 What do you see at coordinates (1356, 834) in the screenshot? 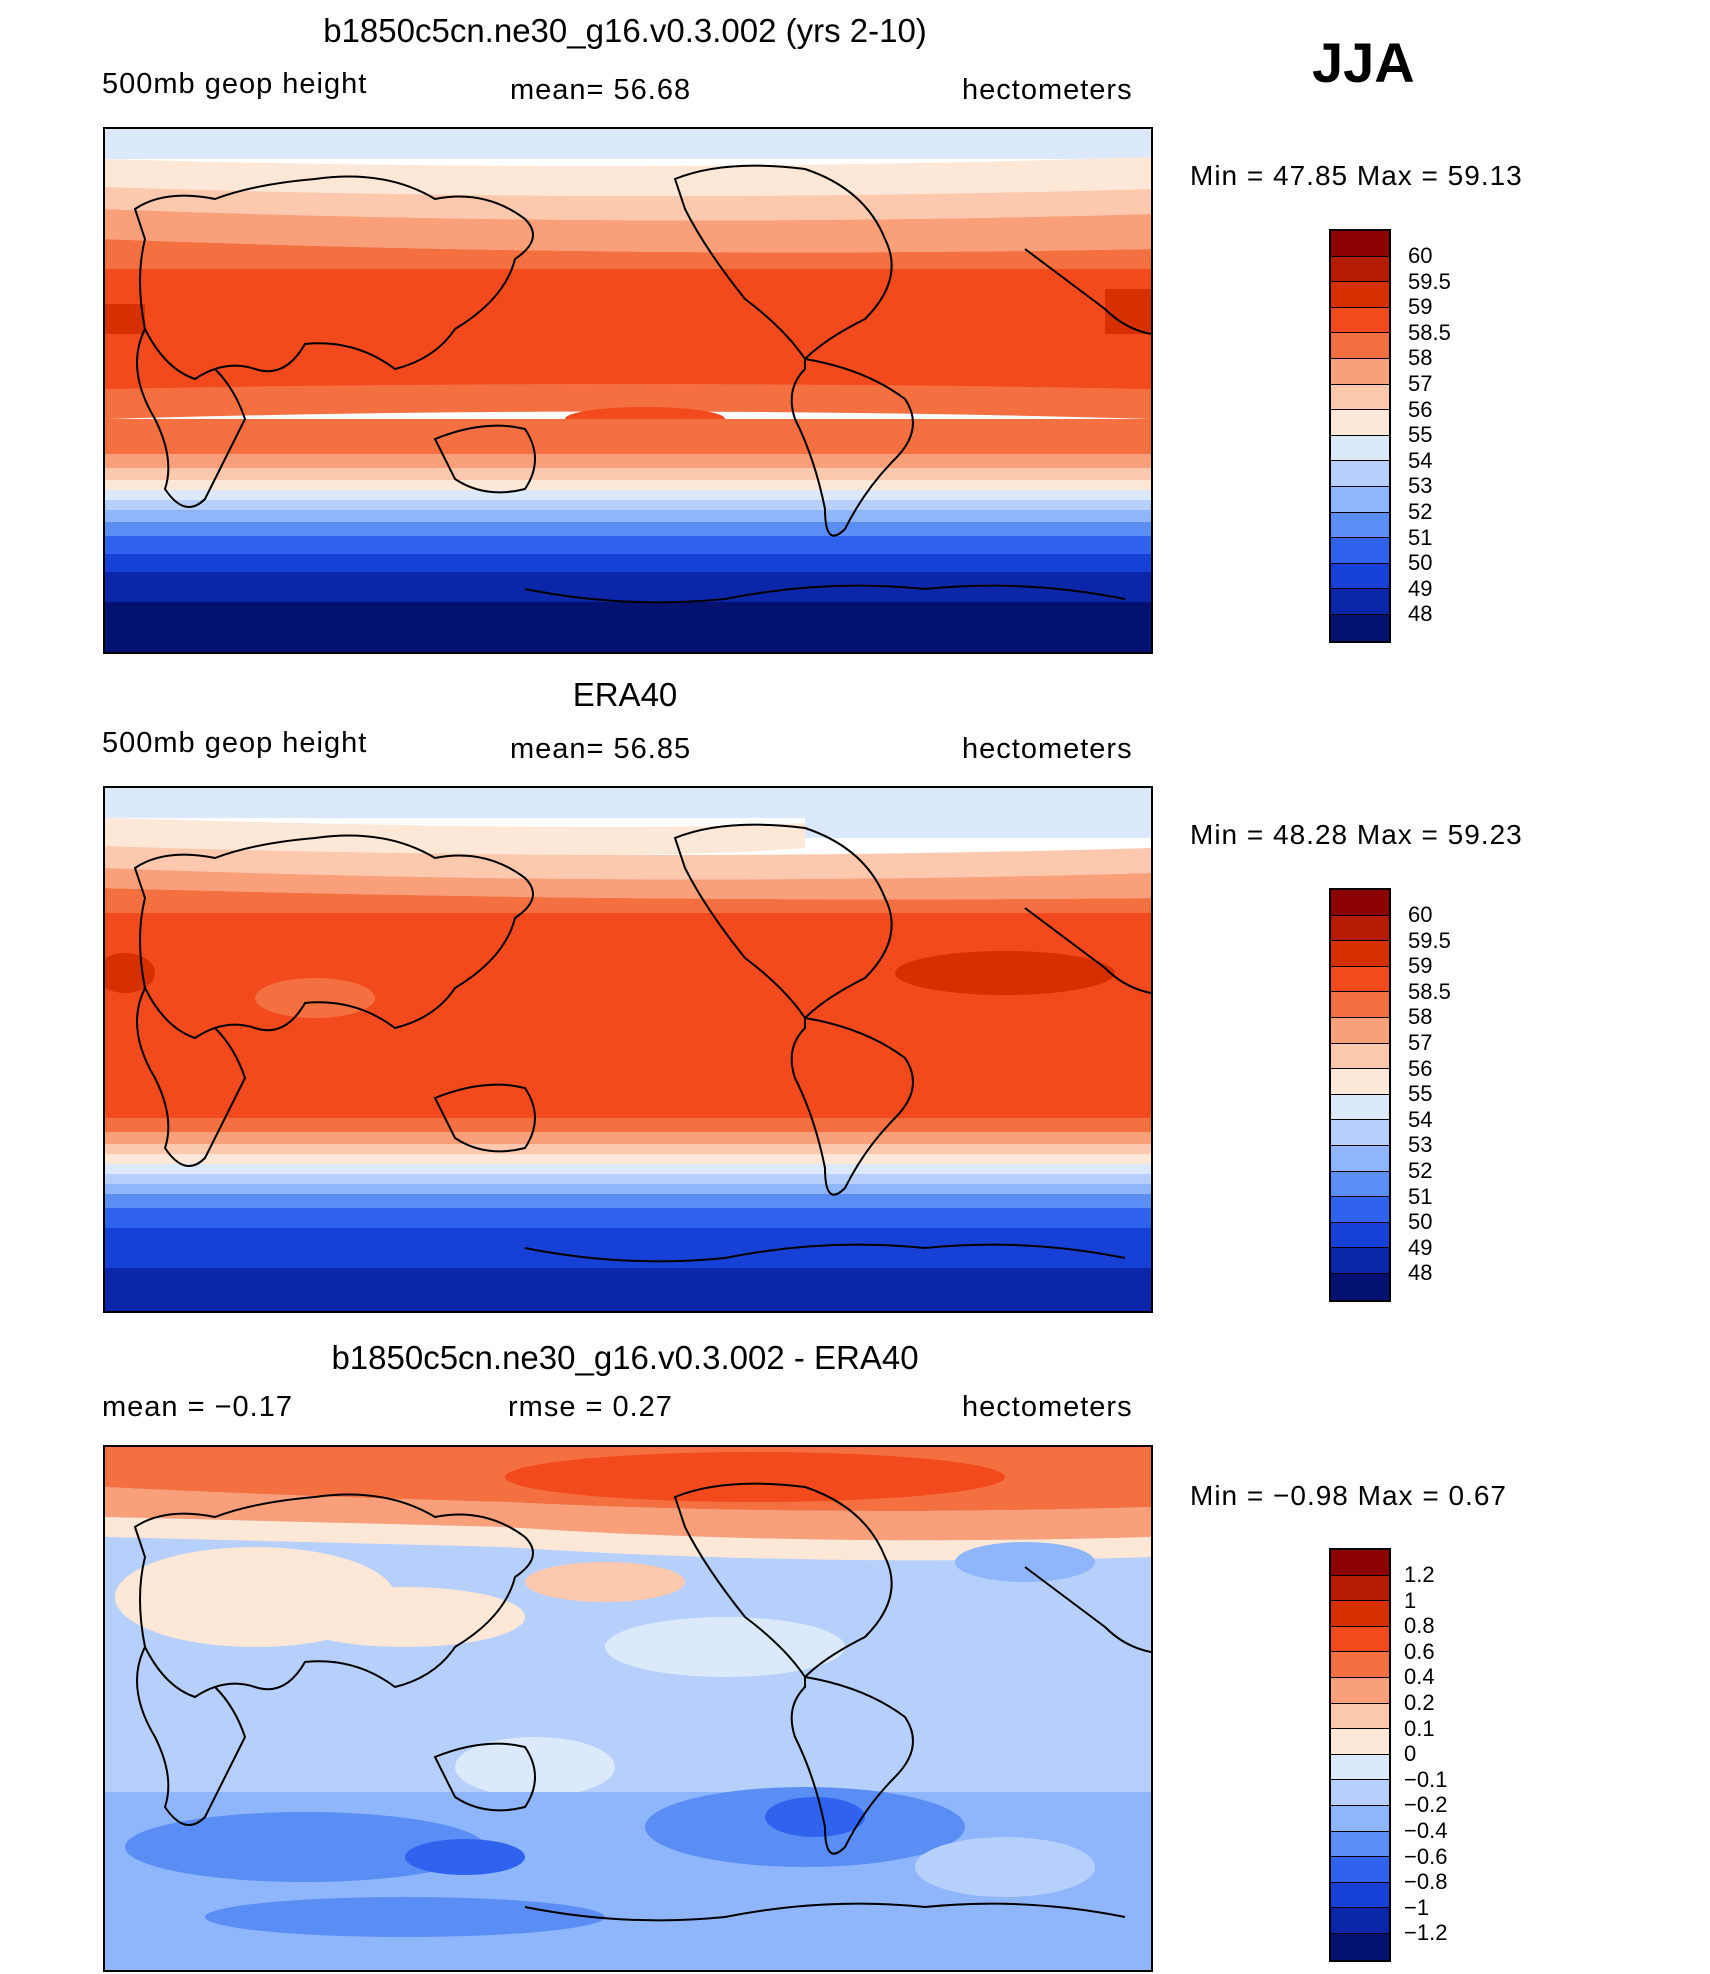
I see `panel2-minmax: Min = 48.28 Max = 59.23` at bounding box center [1356, 834].